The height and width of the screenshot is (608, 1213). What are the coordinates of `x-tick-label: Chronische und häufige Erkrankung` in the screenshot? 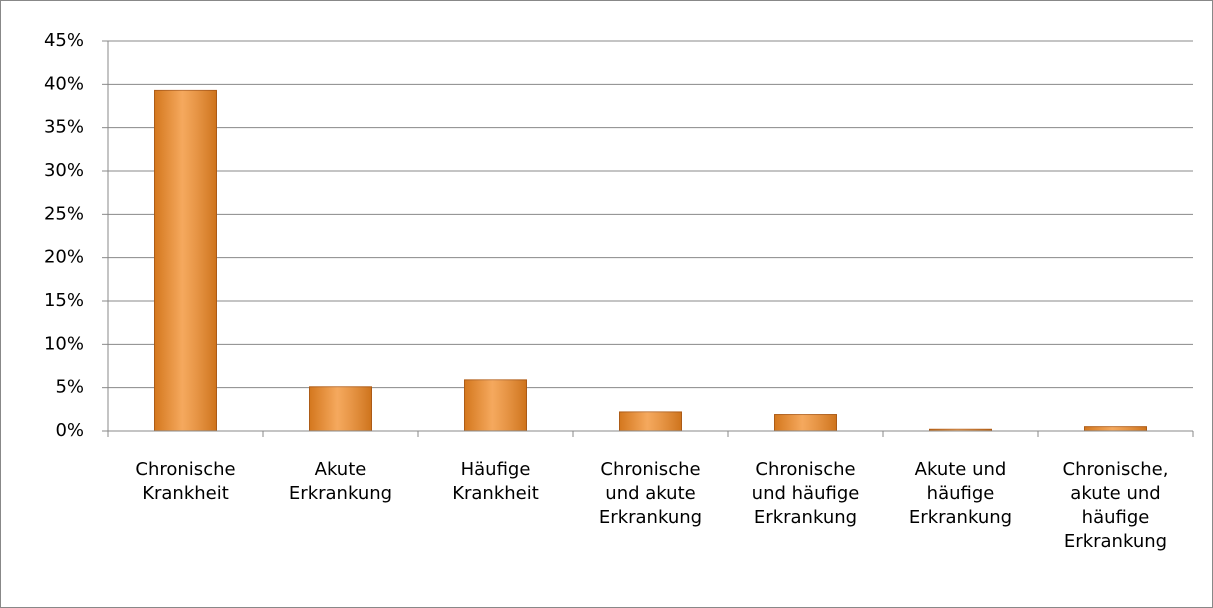 It's located at (806, 493).